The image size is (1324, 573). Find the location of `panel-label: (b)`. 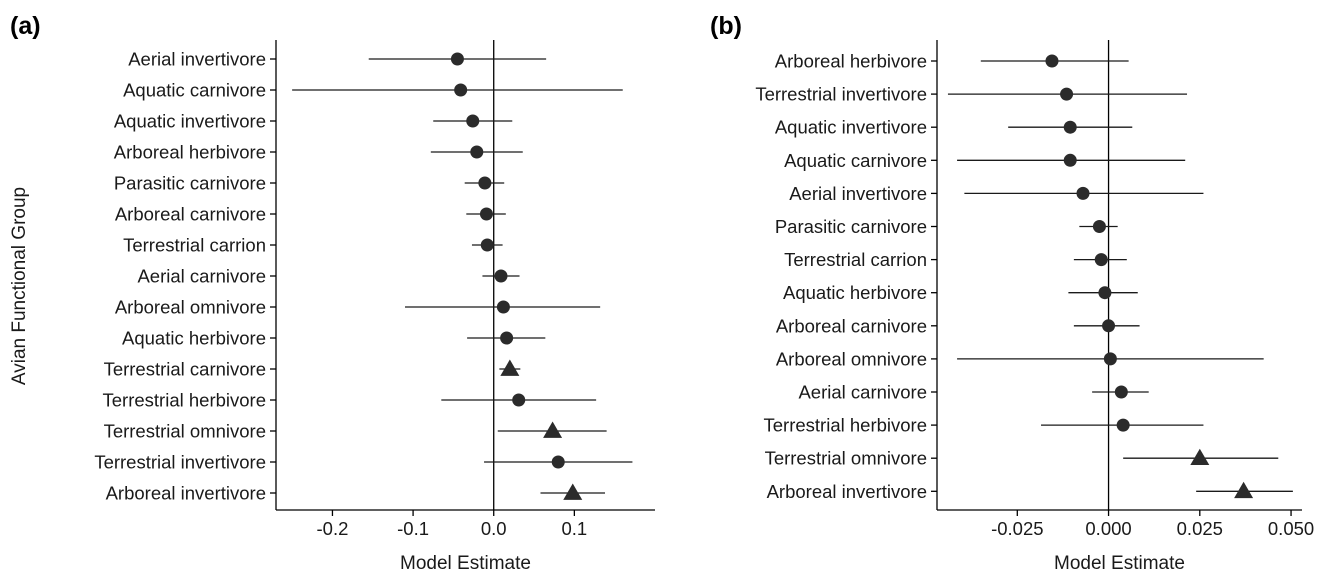

panel-label: (b) is located at coordinates (726, 26).